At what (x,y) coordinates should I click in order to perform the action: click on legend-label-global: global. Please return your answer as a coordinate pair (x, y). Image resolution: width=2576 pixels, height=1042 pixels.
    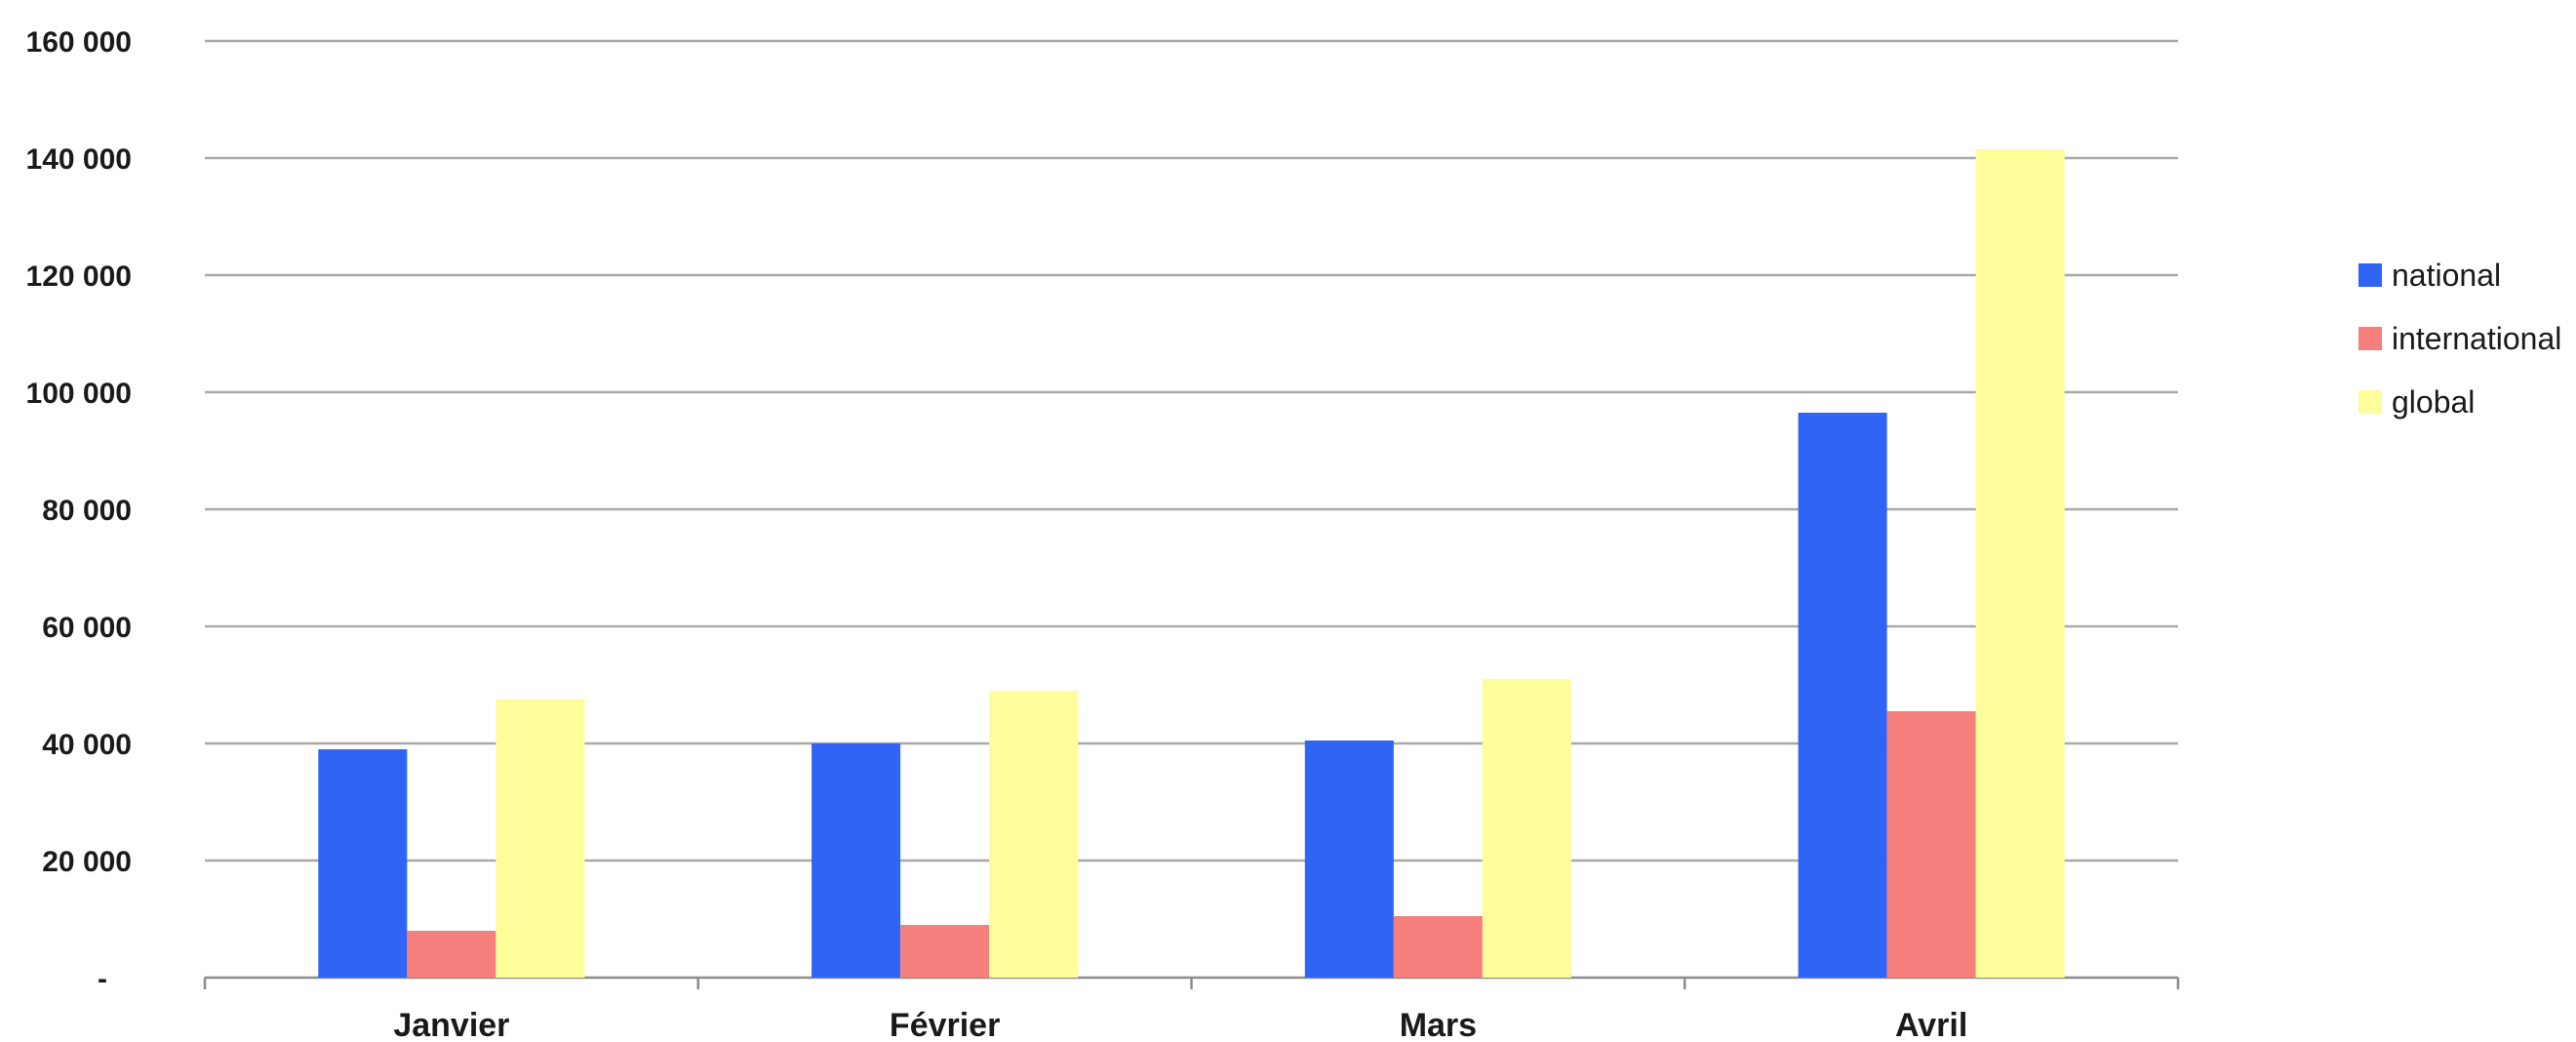
    Looking at the image, I should click on (2433, 402).